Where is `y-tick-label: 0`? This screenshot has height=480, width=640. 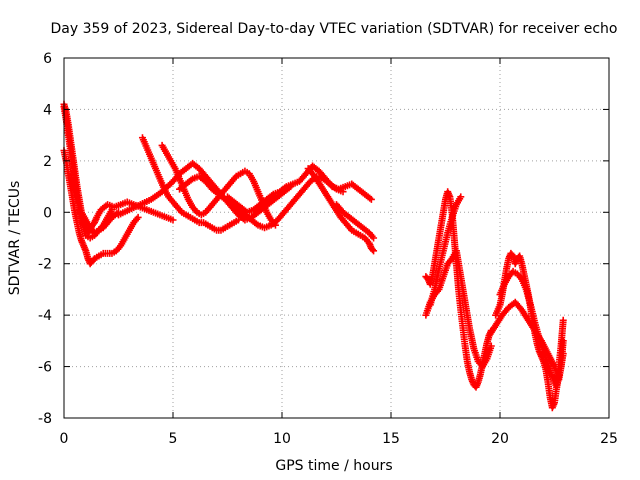 y-tick-label: 0 is located at coordinates (47, 213).